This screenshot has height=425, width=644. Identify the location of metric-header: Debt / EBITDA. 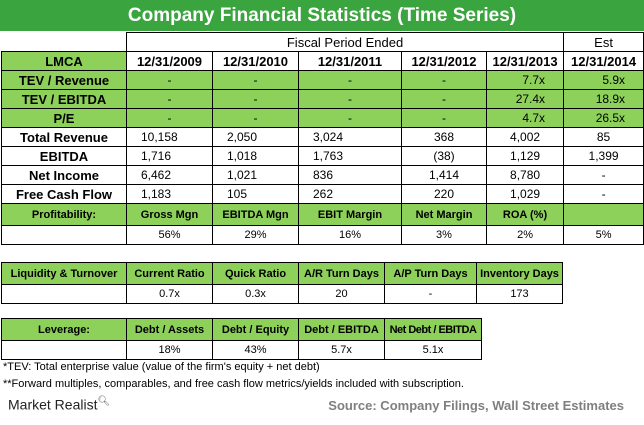
(341, 329).